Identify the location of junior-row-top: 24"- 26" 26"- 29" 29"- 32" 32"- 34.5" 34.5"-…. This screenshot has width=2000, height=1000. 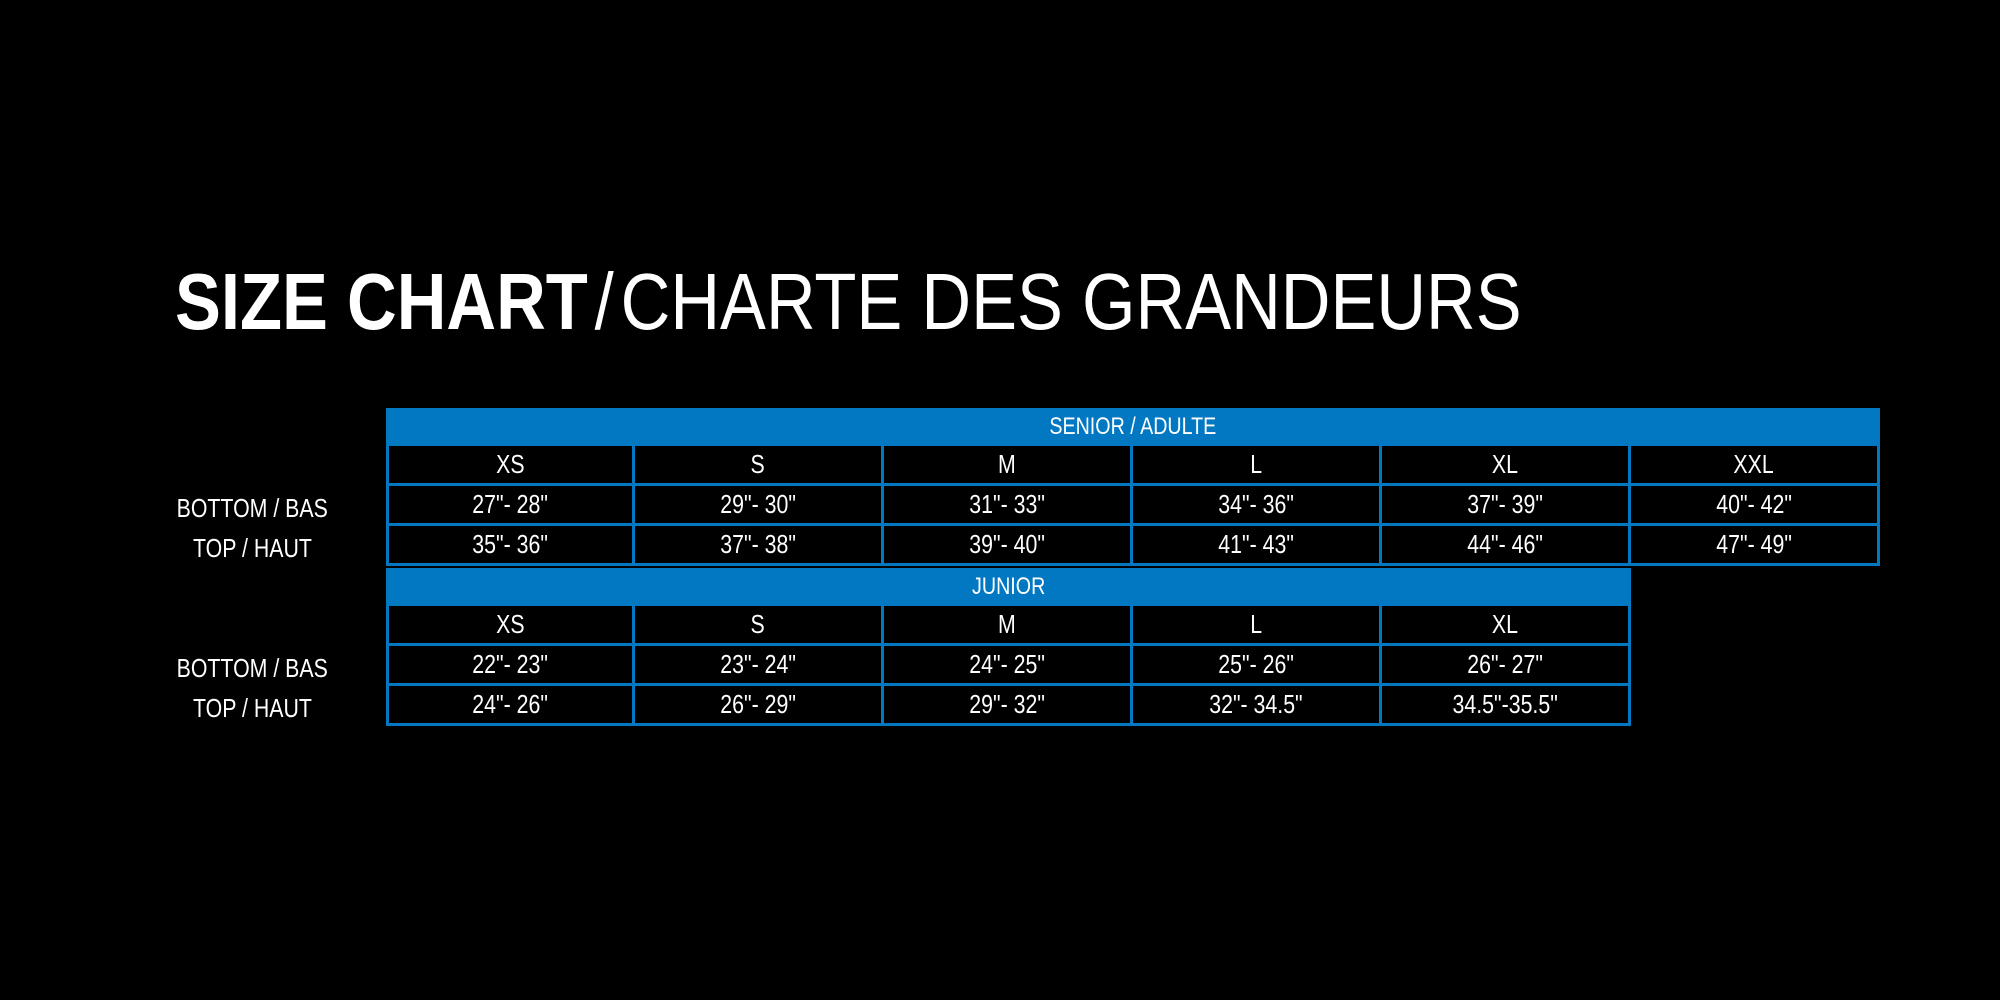
(1008, 706).